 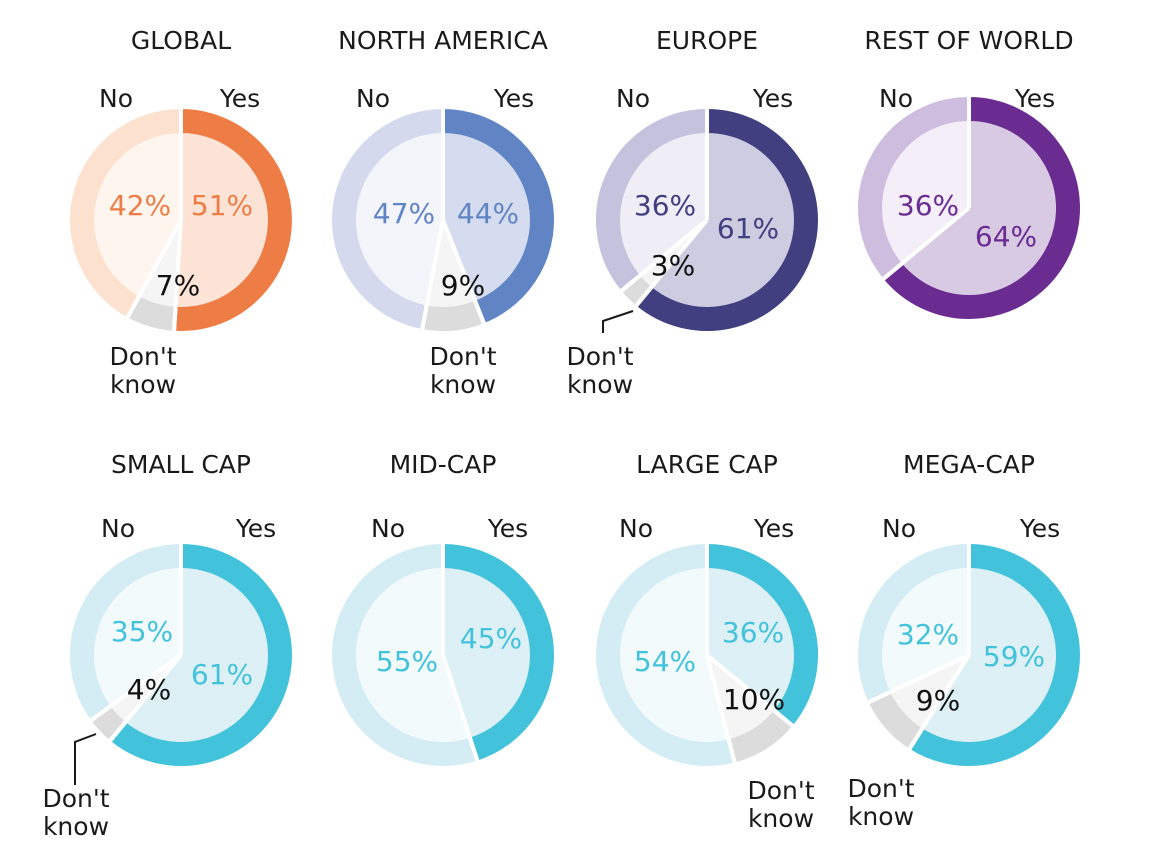 I want to click on value-label-no: 42%, so click(x=140, y=205).